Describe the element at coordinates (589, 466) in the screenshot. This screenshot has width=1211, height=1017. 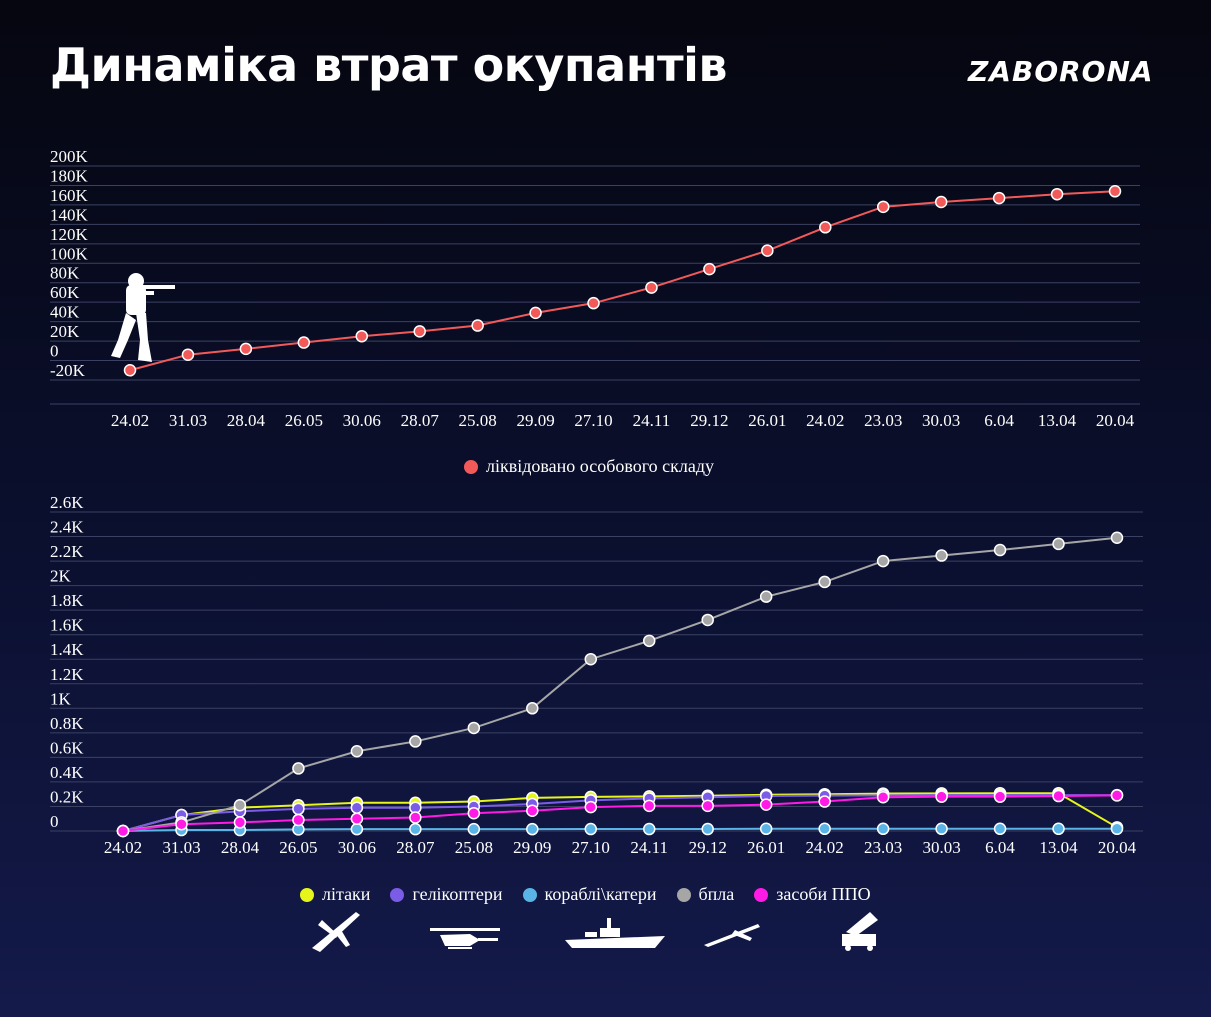
I see `legend-item: ліквідовано особового складу` at that location.